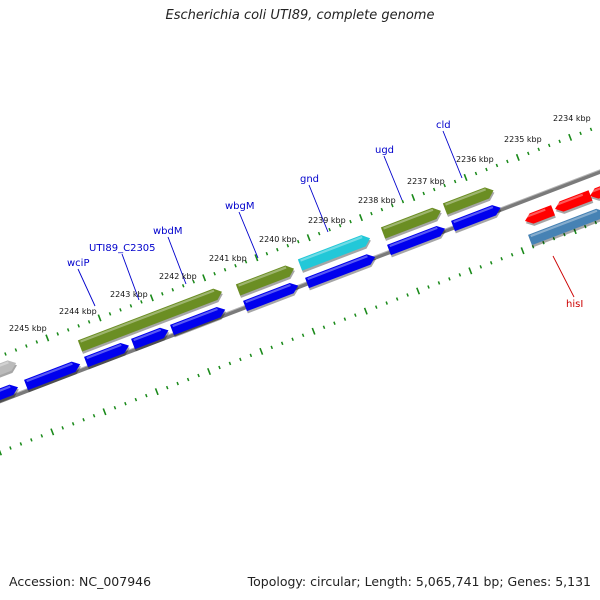 This screenshot has height=600, width=600. What do you see at coordinates (300, 15) in the screenshot?
I see `genome-title: Escherichia coli UTI89, complete genome` at bounding box center [300, 15].